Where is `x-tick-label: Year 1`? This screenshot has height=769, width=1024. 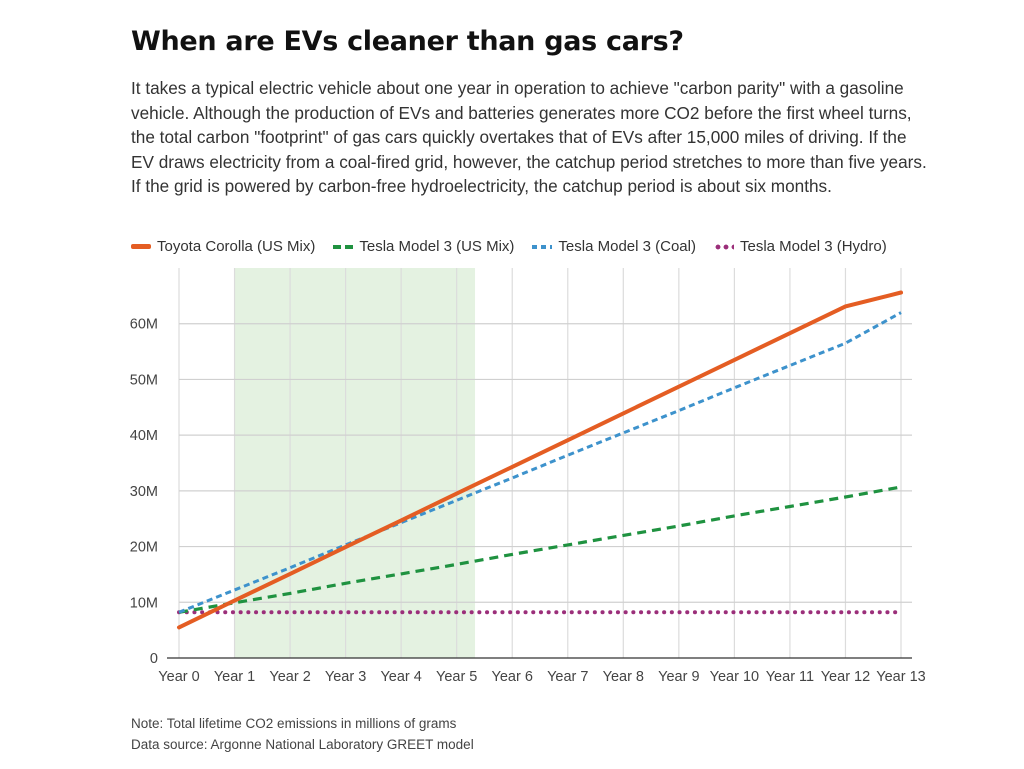 x-tick-label: Year 1 is located at coordinates (234, 677).